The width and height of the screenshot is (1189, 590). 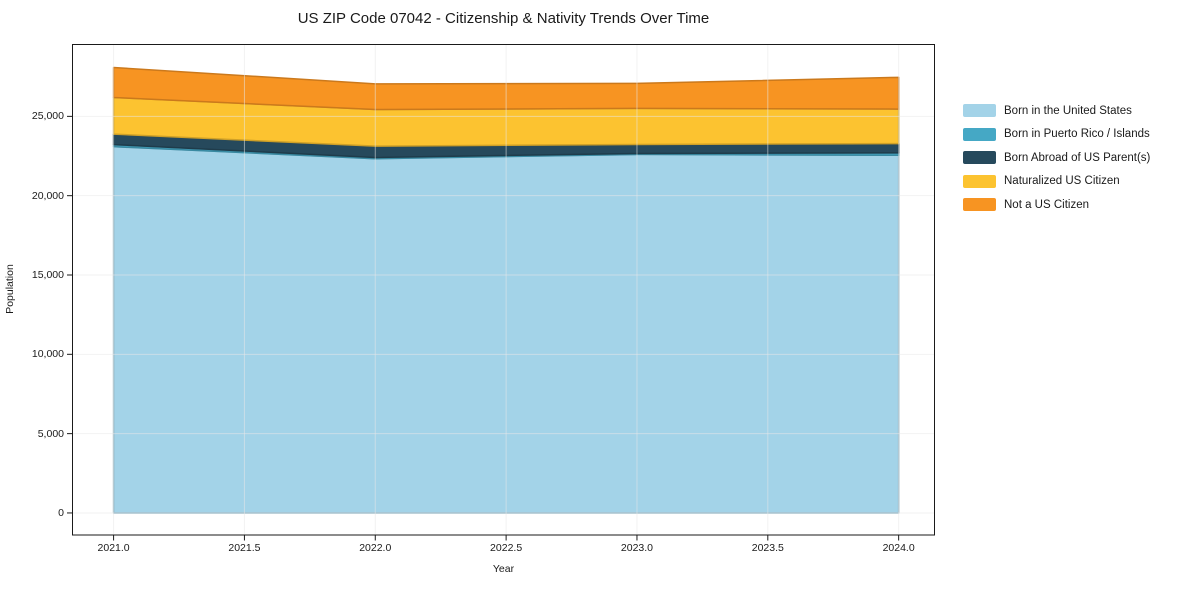 What do you see at coordinates (375, 548) in the screenshot?
I see `x-tick-label: 2022.0` at bounding box center [375, 548].